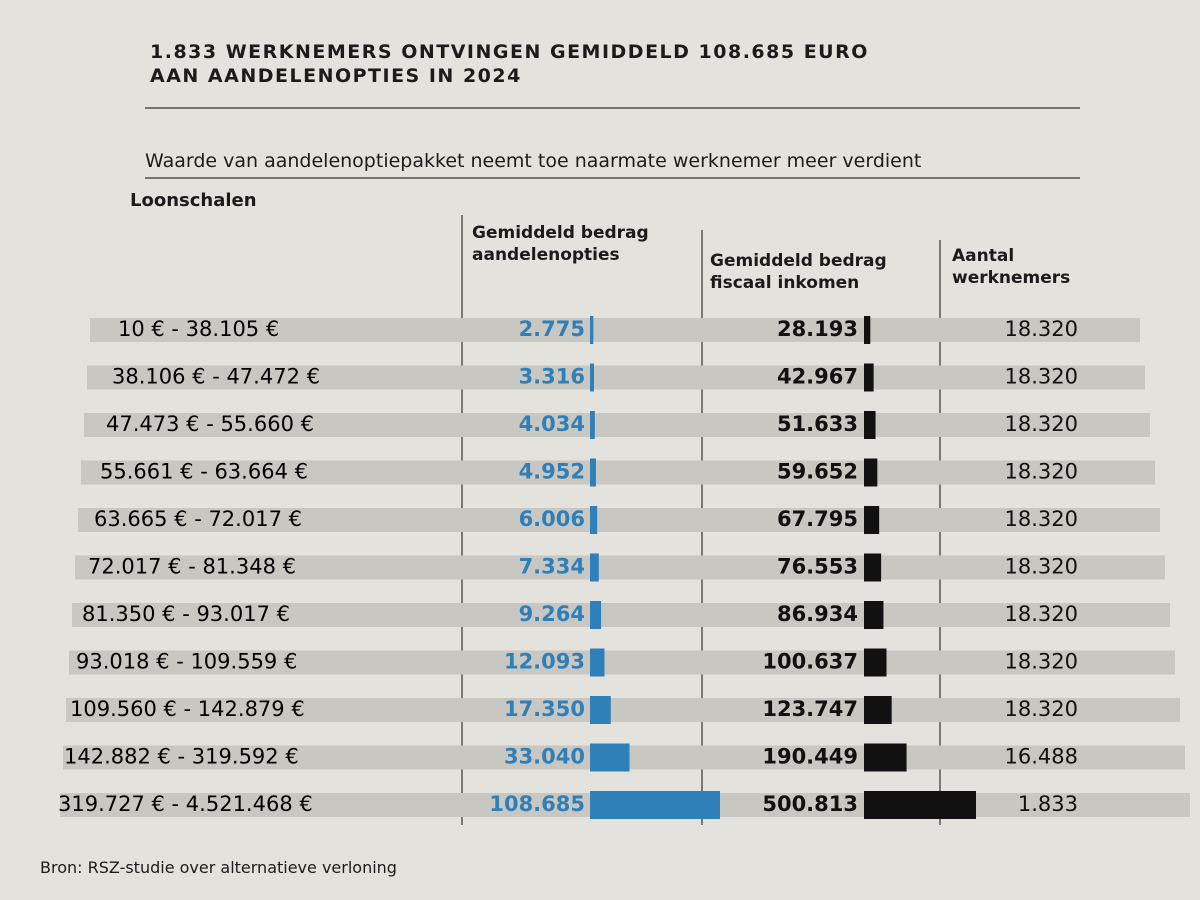 Image resolution: width=1200 pixels, height=900 pixels. I want to click on value-label: 59.652, so click(817, 472).